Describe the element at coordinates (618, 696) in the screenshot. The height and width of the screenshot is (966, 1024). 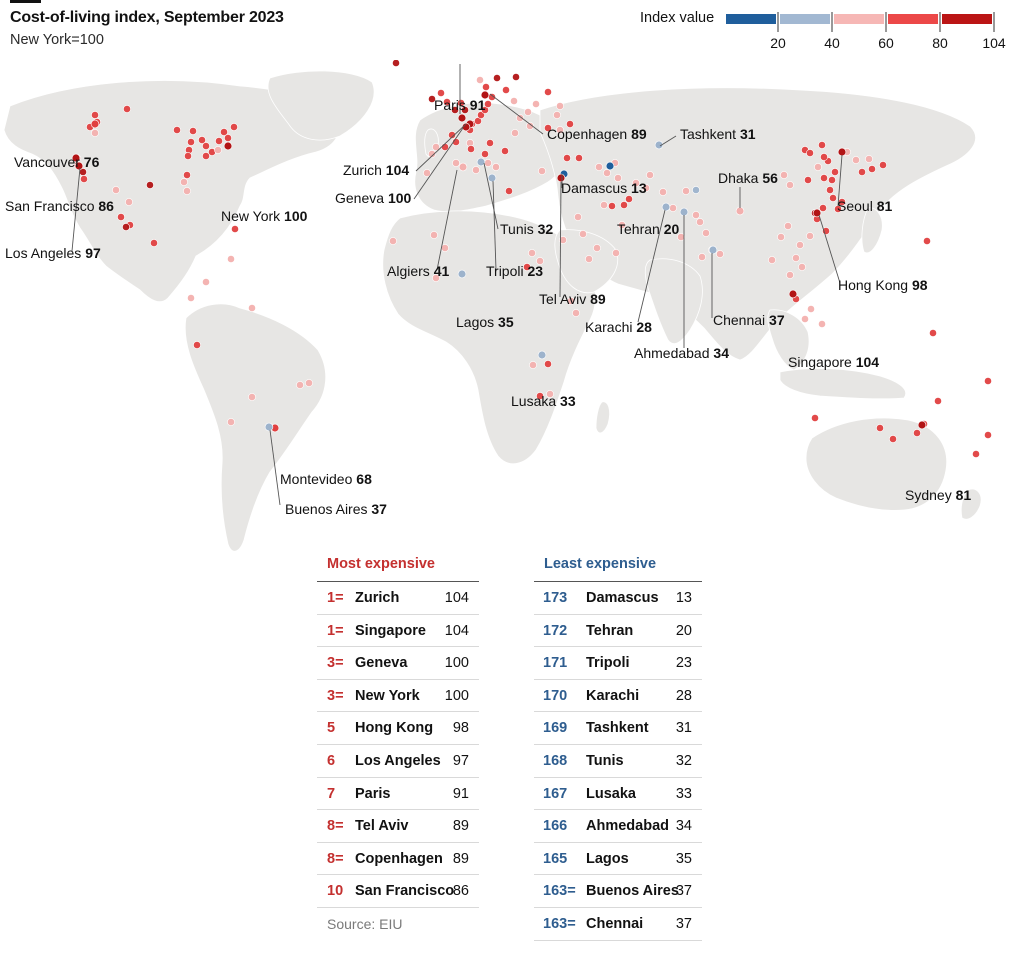
I see `table-row: 170 Karachi 28` at that location.